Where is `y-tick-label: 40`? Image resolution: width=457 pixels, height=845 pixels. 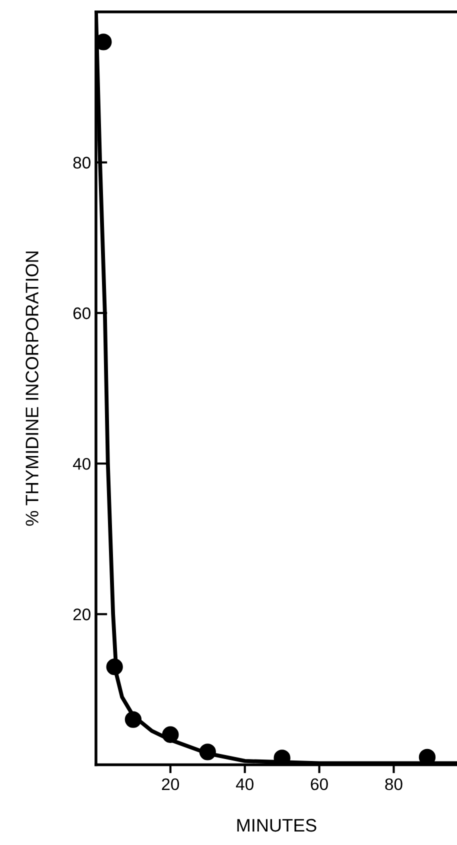
y-tick-label: 40 is located at coordinates (81, 464).